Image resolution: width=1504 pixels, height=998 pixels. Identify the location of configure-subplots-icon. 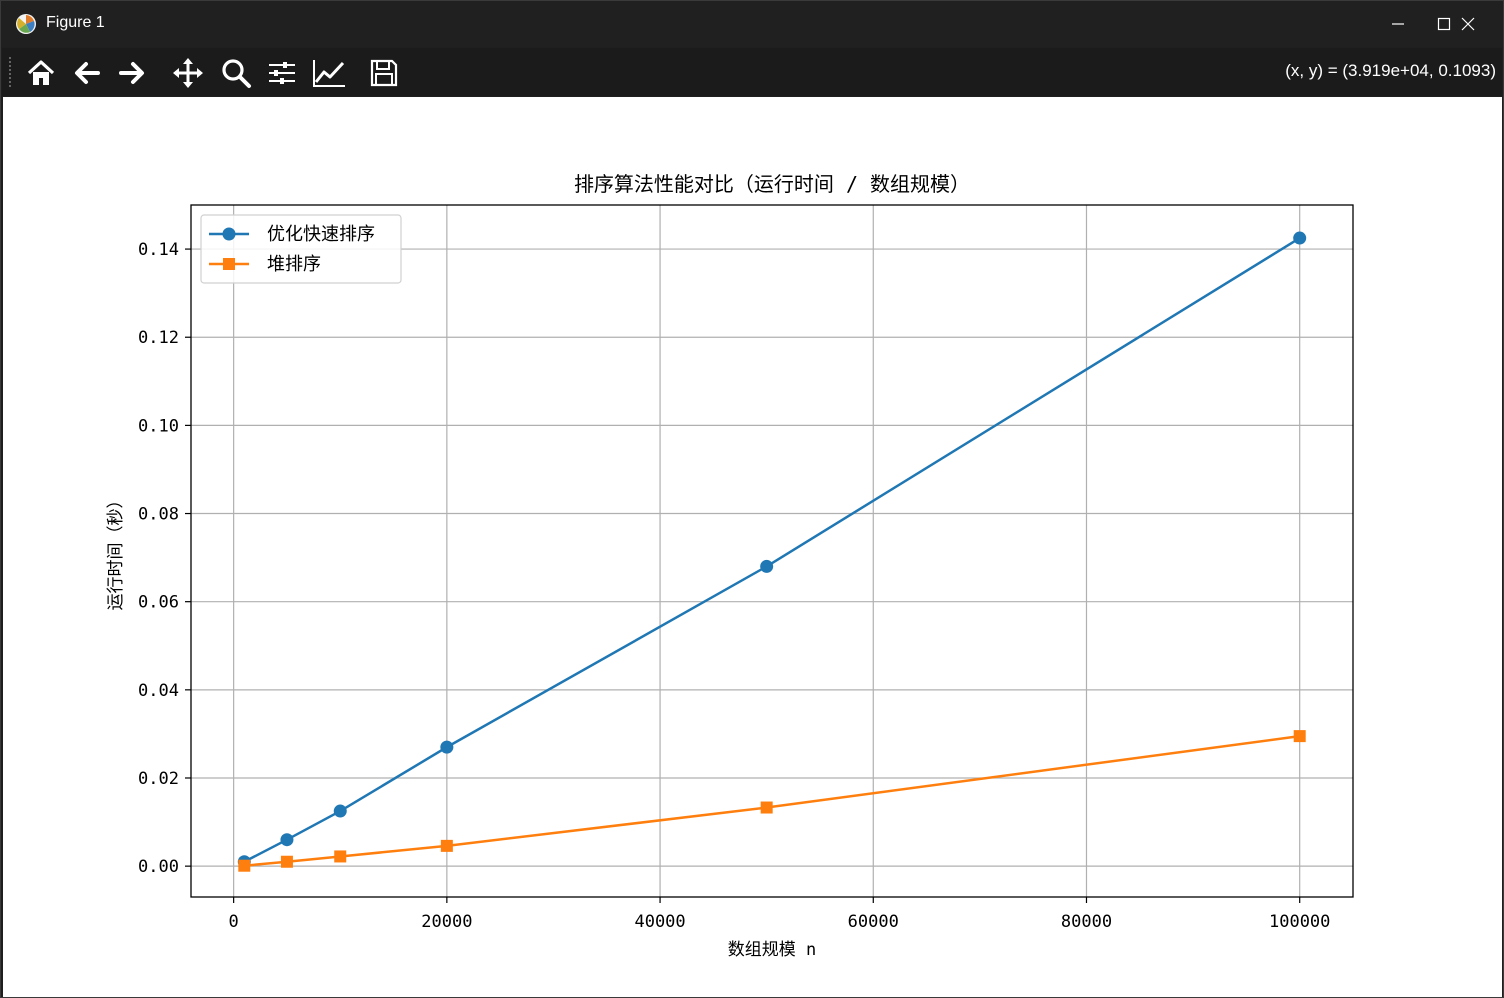
(282, 73).